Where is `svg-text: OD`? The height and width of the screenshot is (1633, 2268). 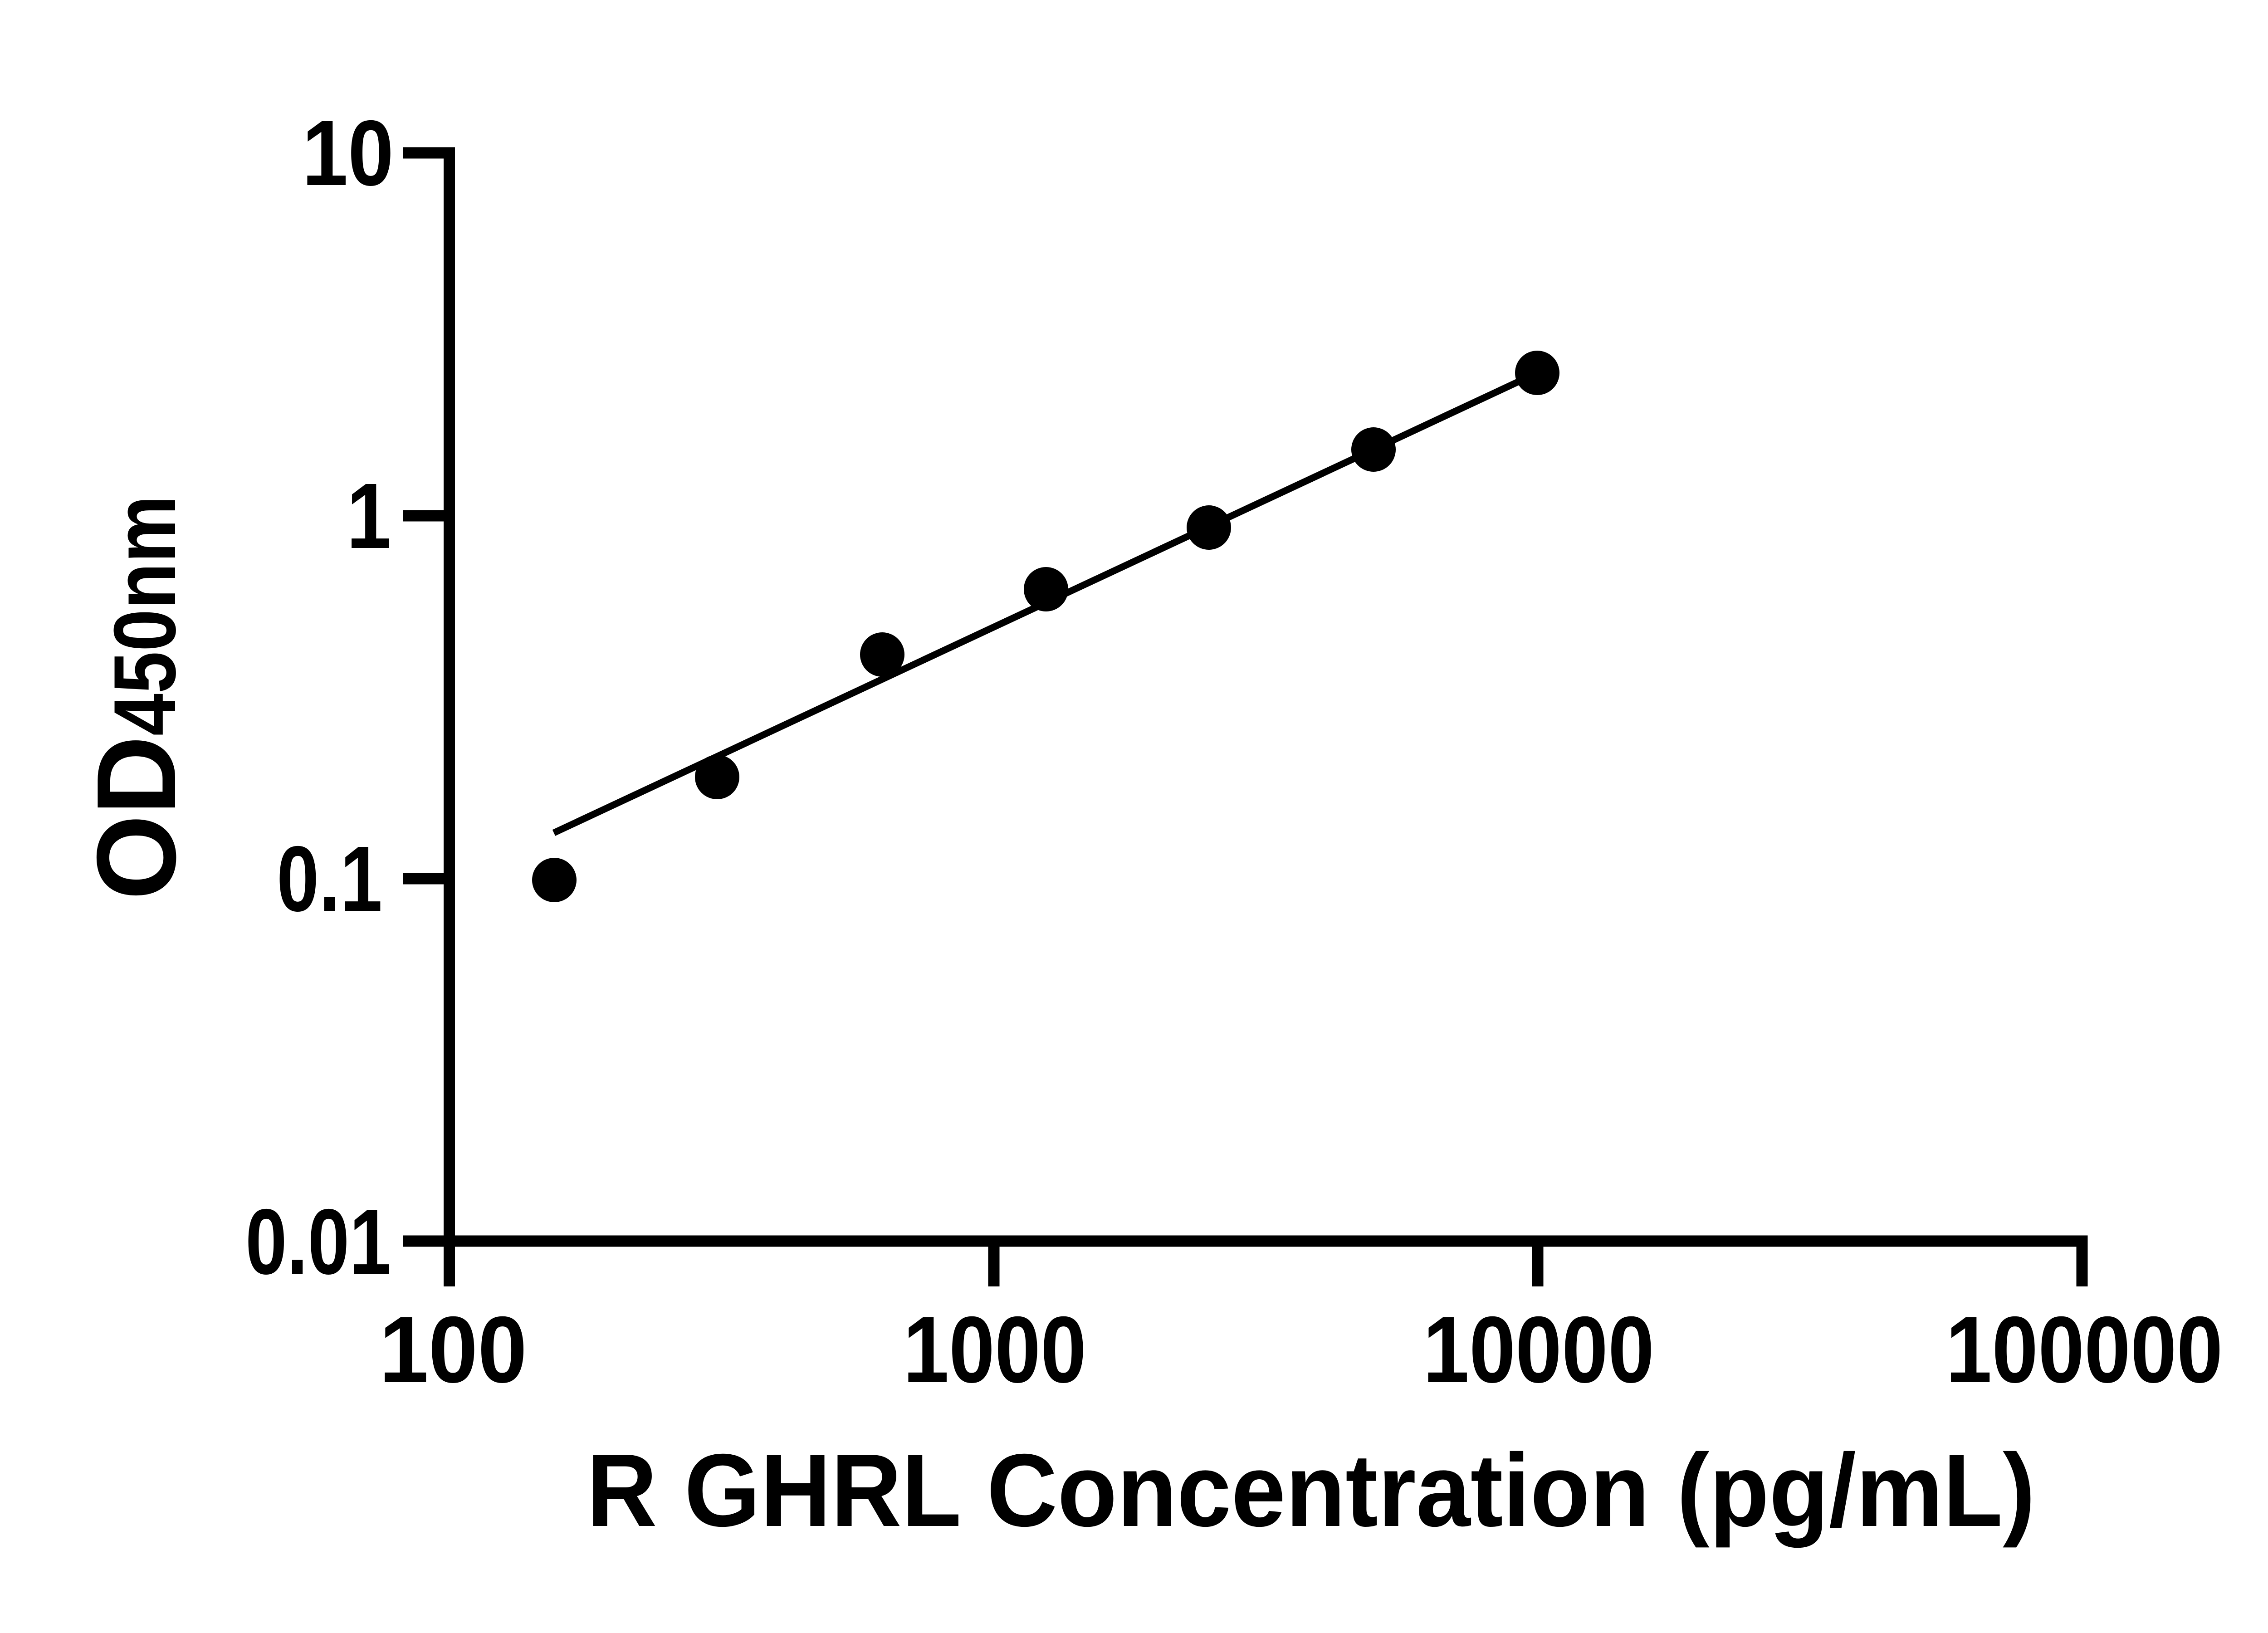
svg-text: OD is located at coordinates (136, 818).